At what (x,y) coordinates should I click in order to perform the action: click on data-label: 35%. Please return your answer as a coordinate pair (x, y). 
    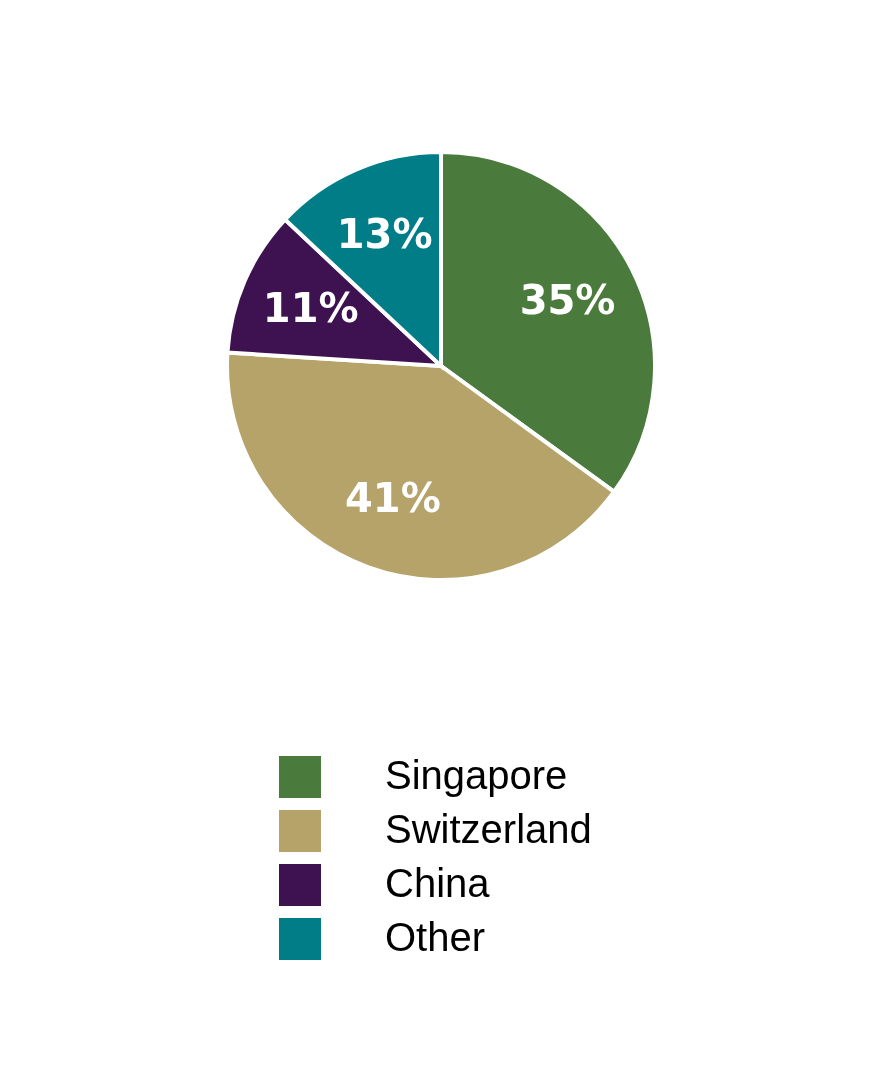
    Looking at the image, I should click on (567, 299).